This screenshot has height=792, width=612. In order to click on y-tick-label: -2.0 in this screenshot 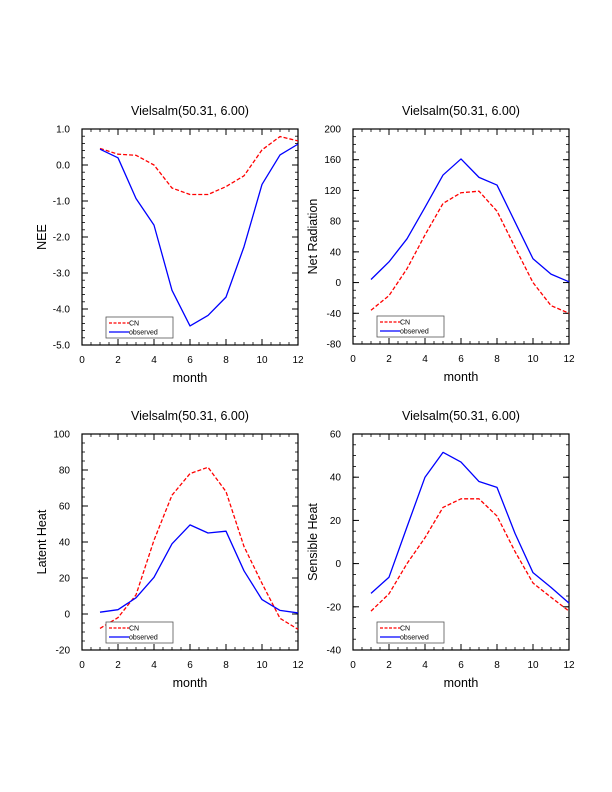, I will do `click(62, 238)`.